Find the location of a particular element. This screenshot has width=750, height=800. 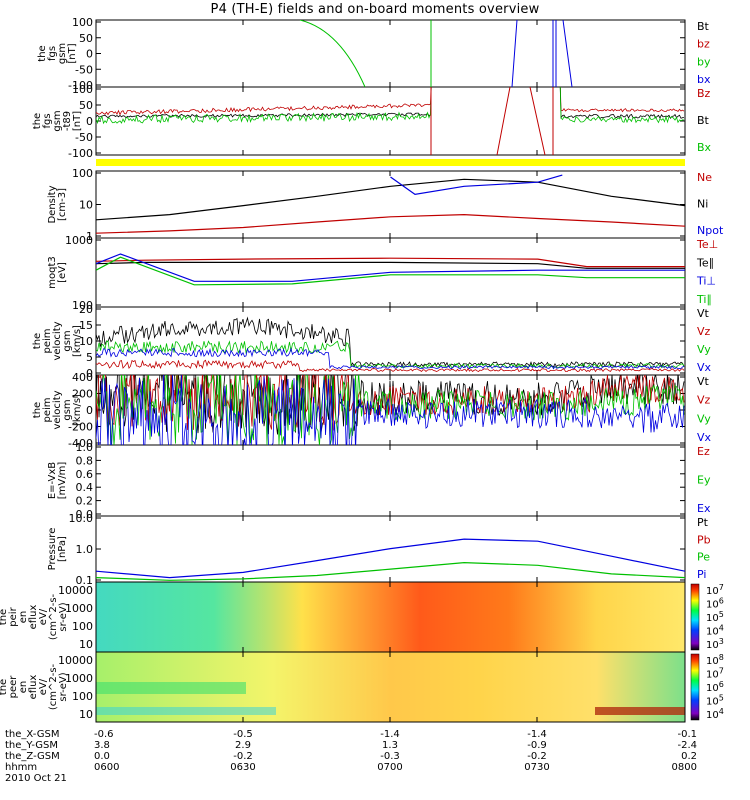

legend-entry: Te⊥ is located at coordinates (707, 244).